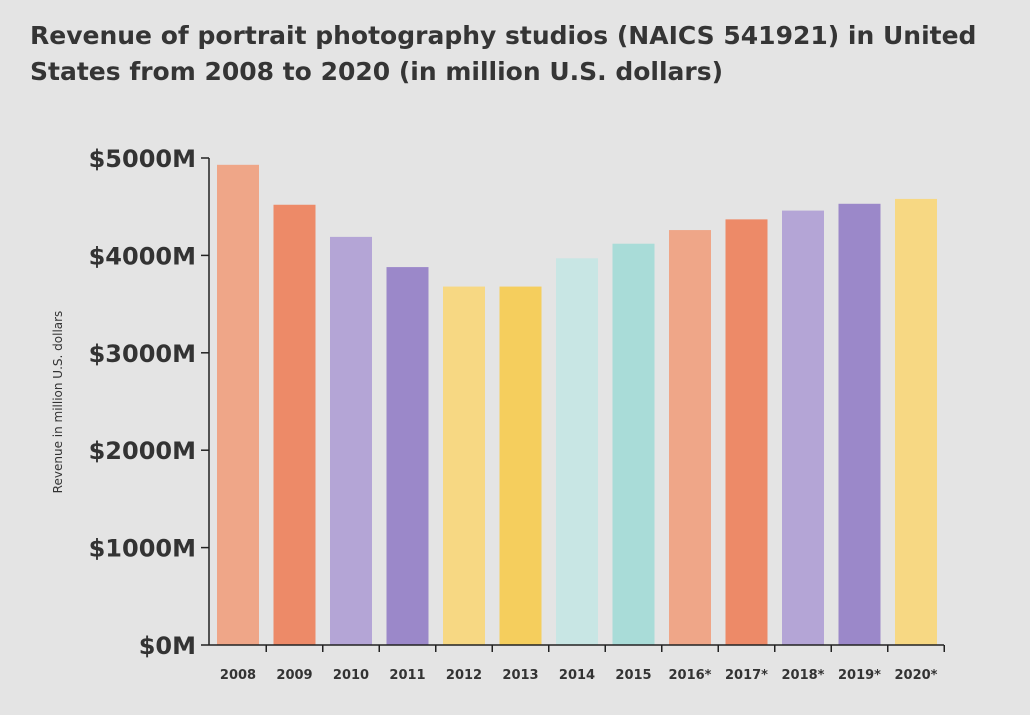 The height and width of the screenshot is (715, 1030). Describe the element at coordinates (520, 675) in the screenshot. I see `x-tick-label: 2013` at that location.